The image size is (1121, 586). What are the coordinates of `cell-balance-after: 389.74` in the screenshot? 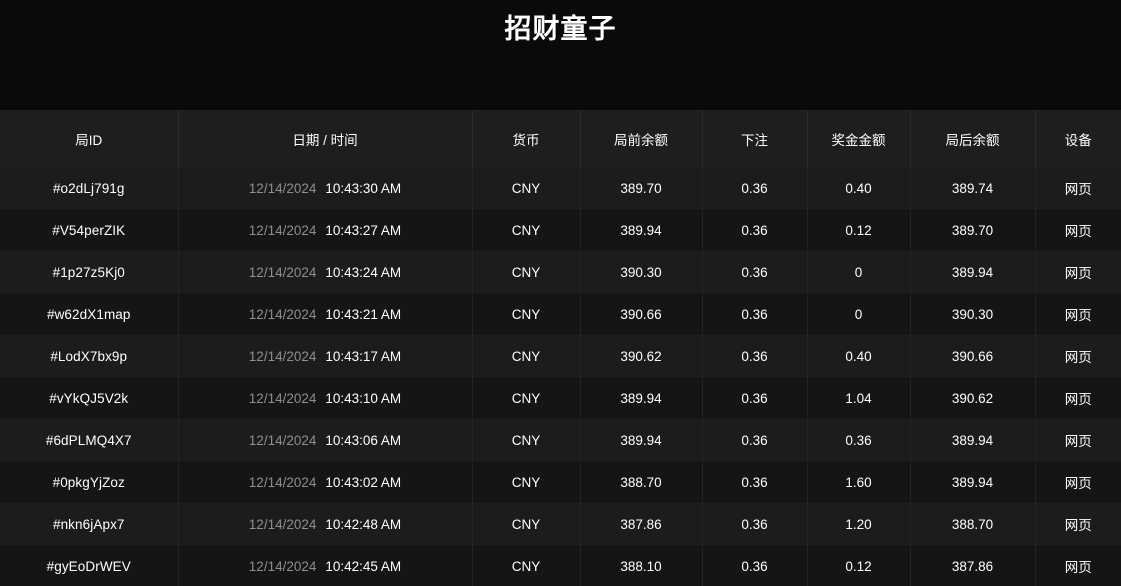 It's located at (973, 188).